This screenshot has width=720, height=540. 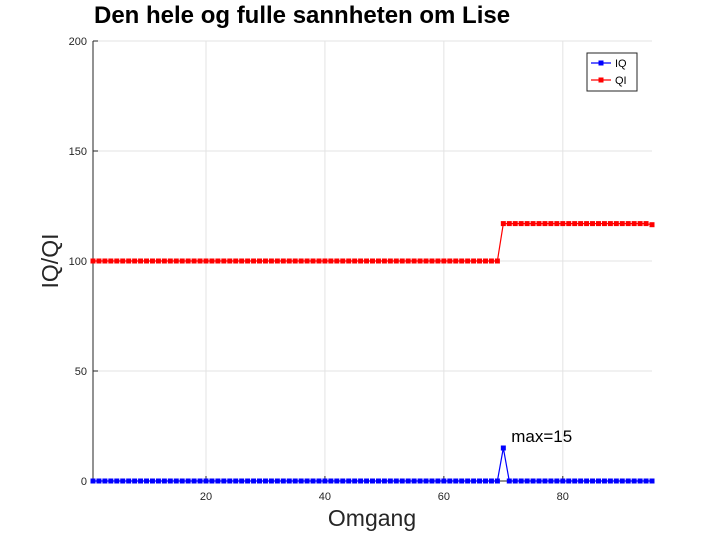 I want to click on y-axis-label: IQ/QI, so click(x=50, y=261).